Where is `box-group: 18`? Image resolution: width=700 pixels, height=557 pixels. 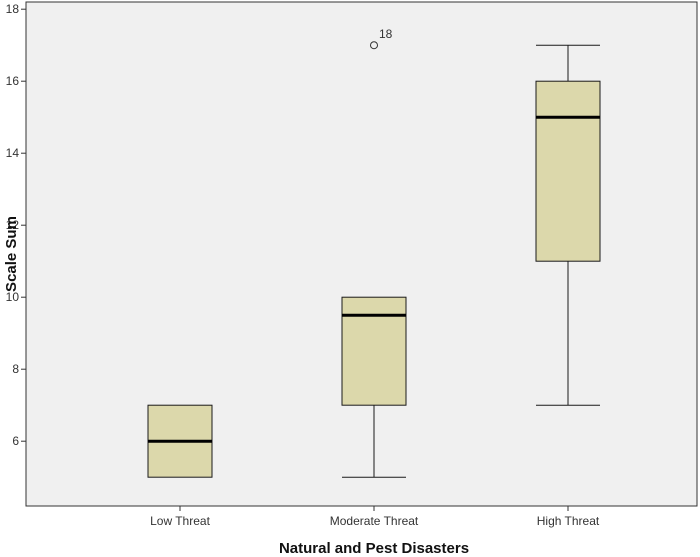
box-group: 18 is located at coordinates (374, 252).